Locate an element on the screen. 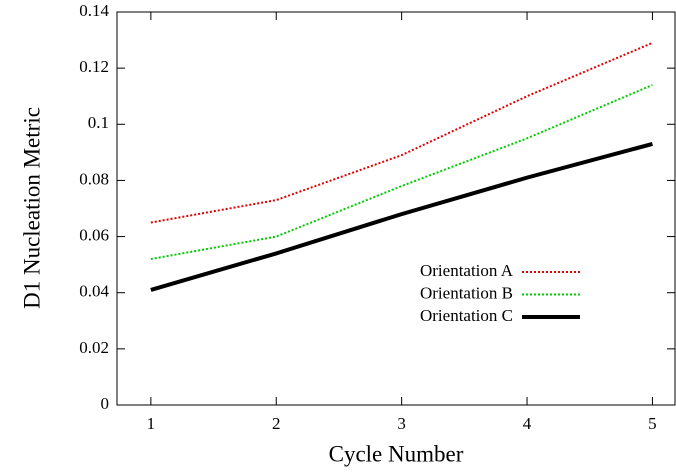  legend-label: Orientation A is located at coordinates (467, 270).